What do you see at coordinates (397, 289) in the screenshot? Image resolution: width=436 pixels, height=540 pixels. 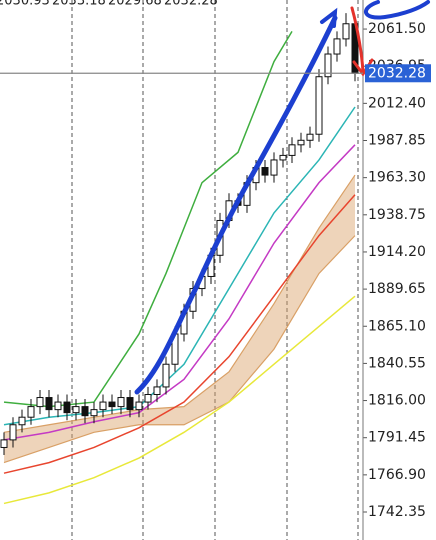 I see `y-tick-label: 1889.65` at bounding box center [397, 289].